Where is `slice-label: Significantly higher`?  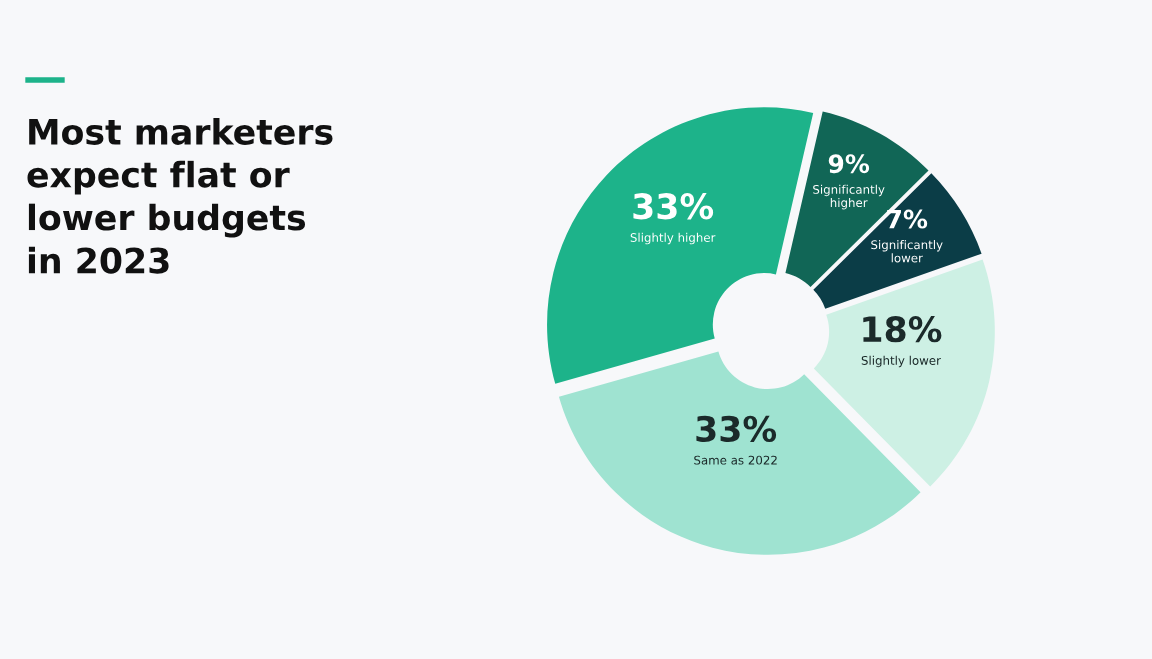
slice-label: Significantly higher is located at coordinates (849, 197).